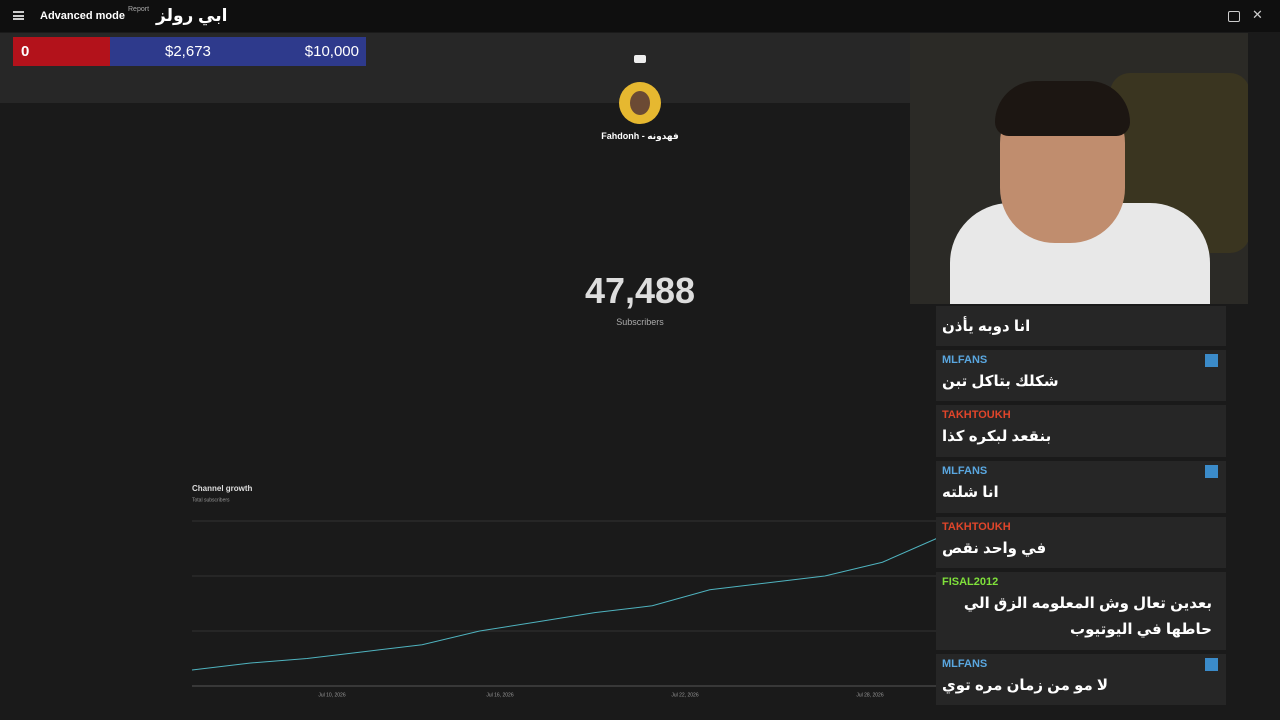 This screenshot has height=720, width=1280. What do you see at coordinates (1234, 16) in the screenshot?
I see `feedback-button` at bounding box center [1234, 16].